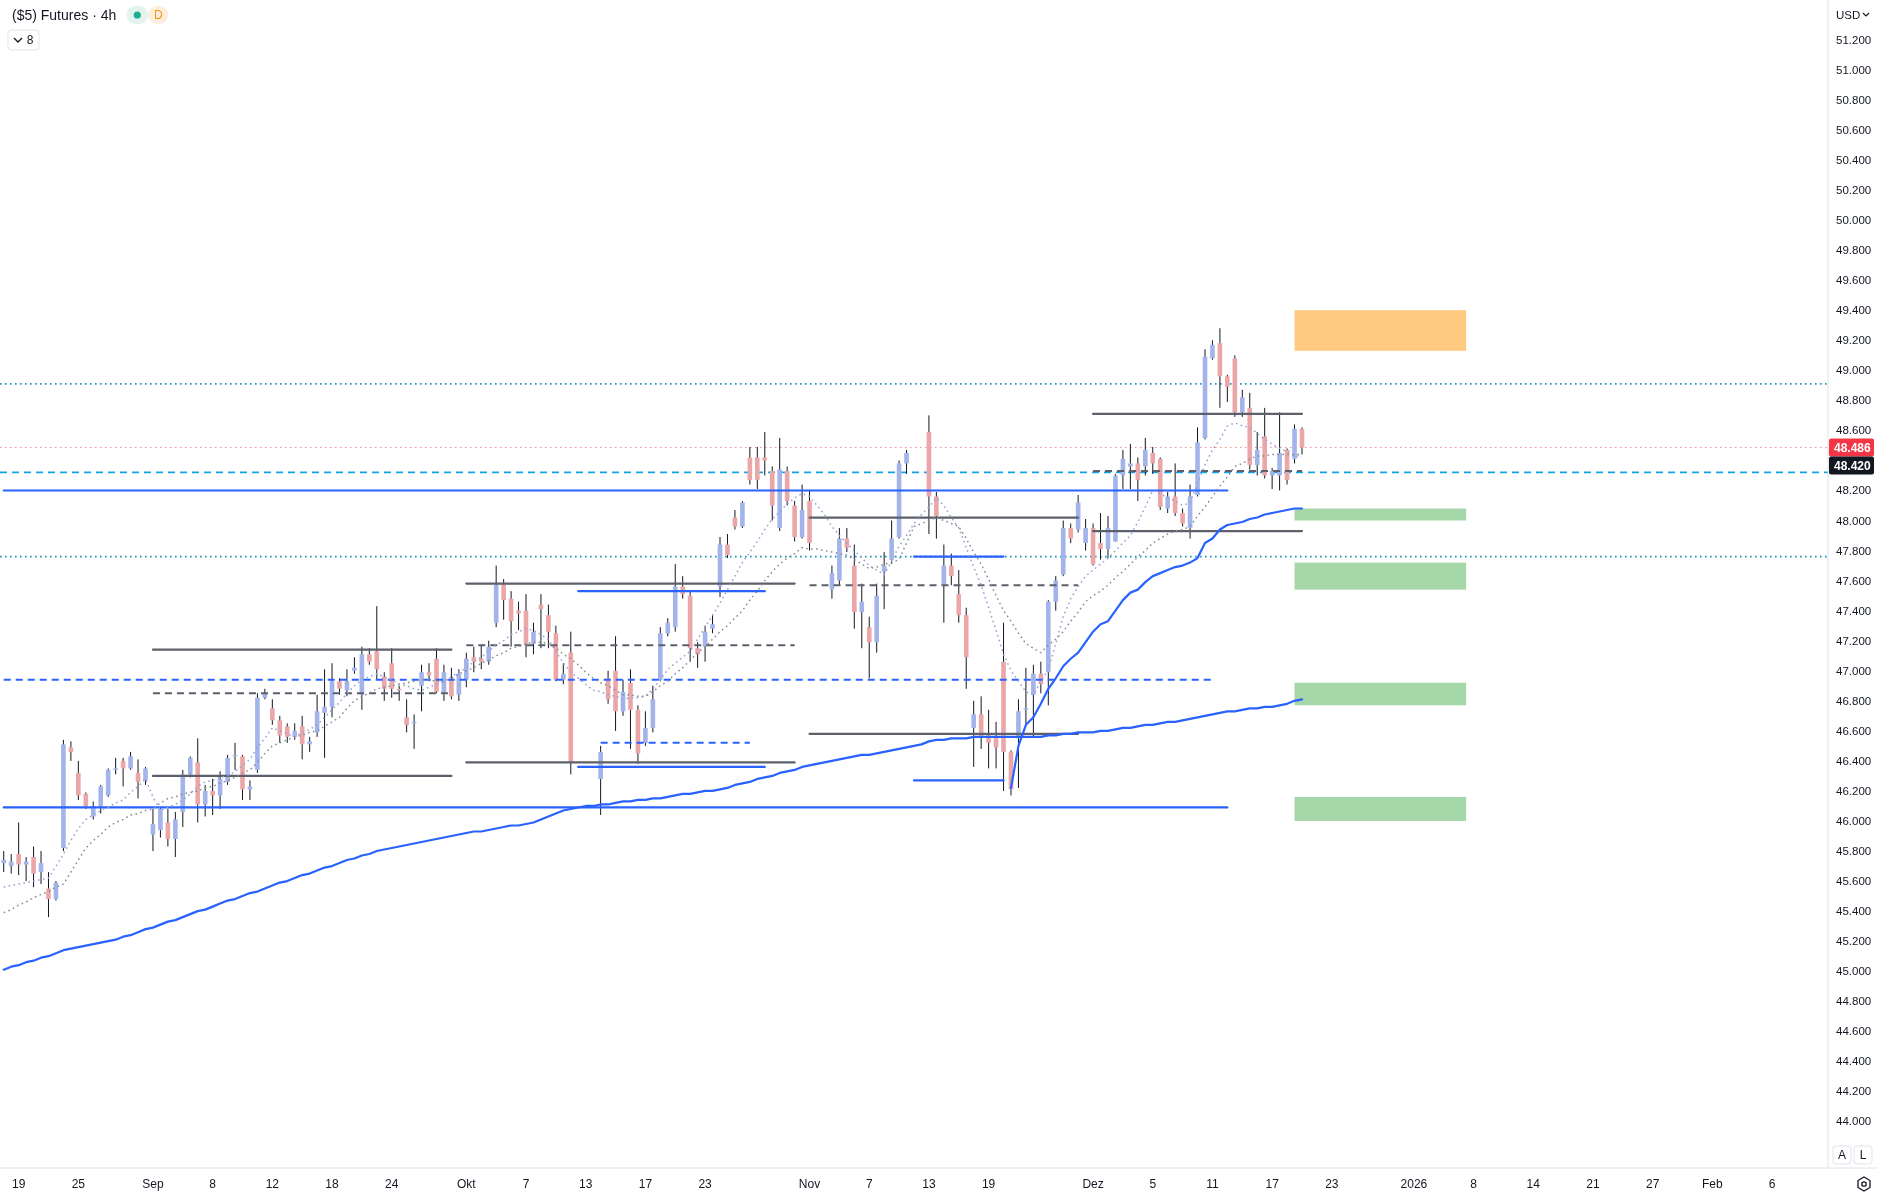 The height and width of the screenshot is (1198, 1877). Describe the element at coordinates (158, 15) in the screenshot. I see `annotation: D` at that location.